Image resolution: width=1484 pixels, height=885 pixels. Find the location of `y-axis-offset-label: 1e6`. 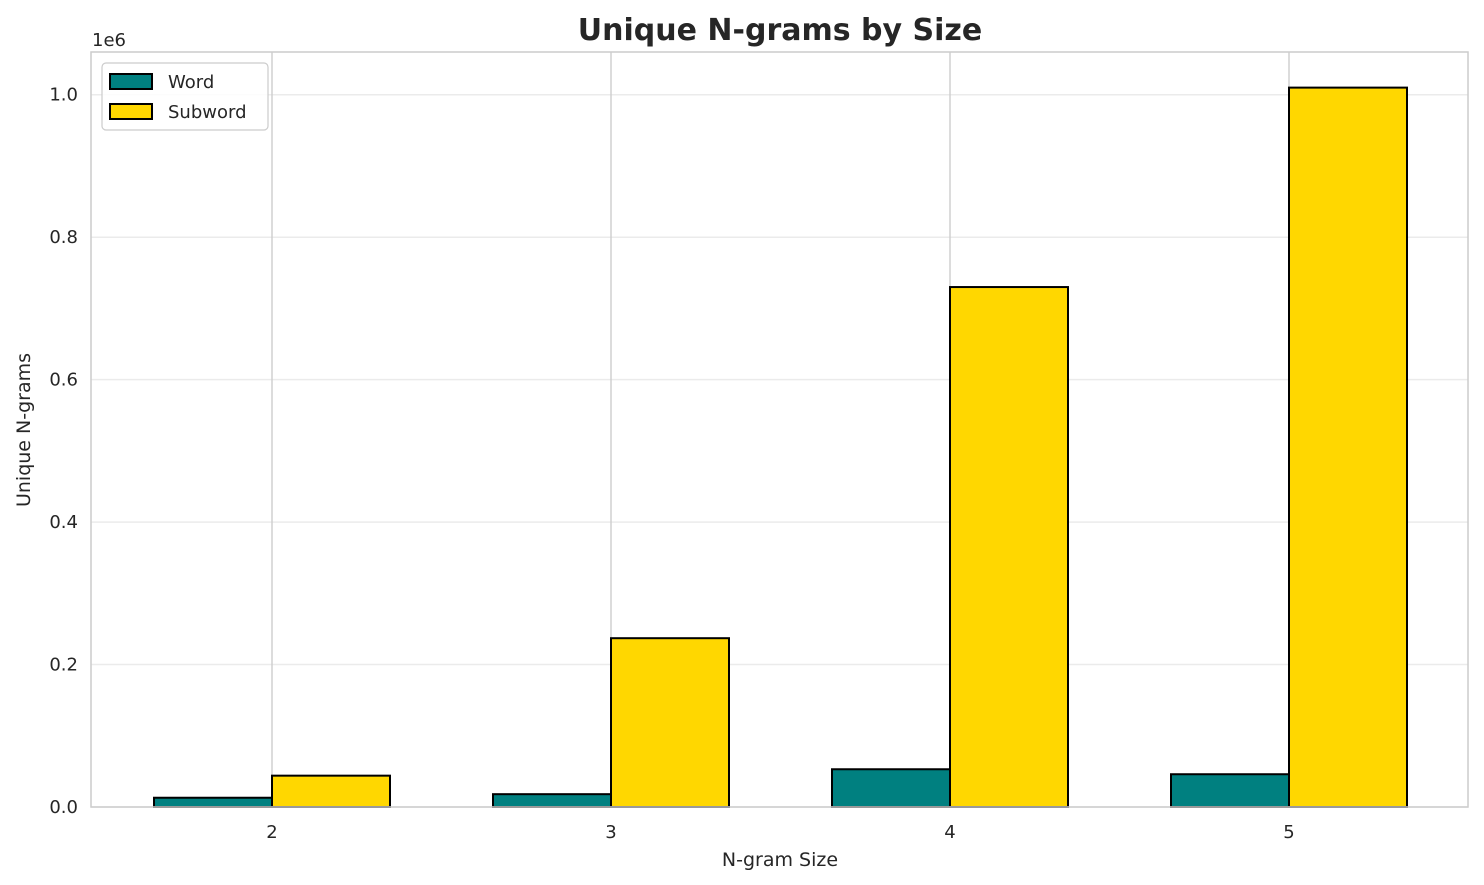

y-axis-offset-label: 1e6 is located at coordinates (109, 40).